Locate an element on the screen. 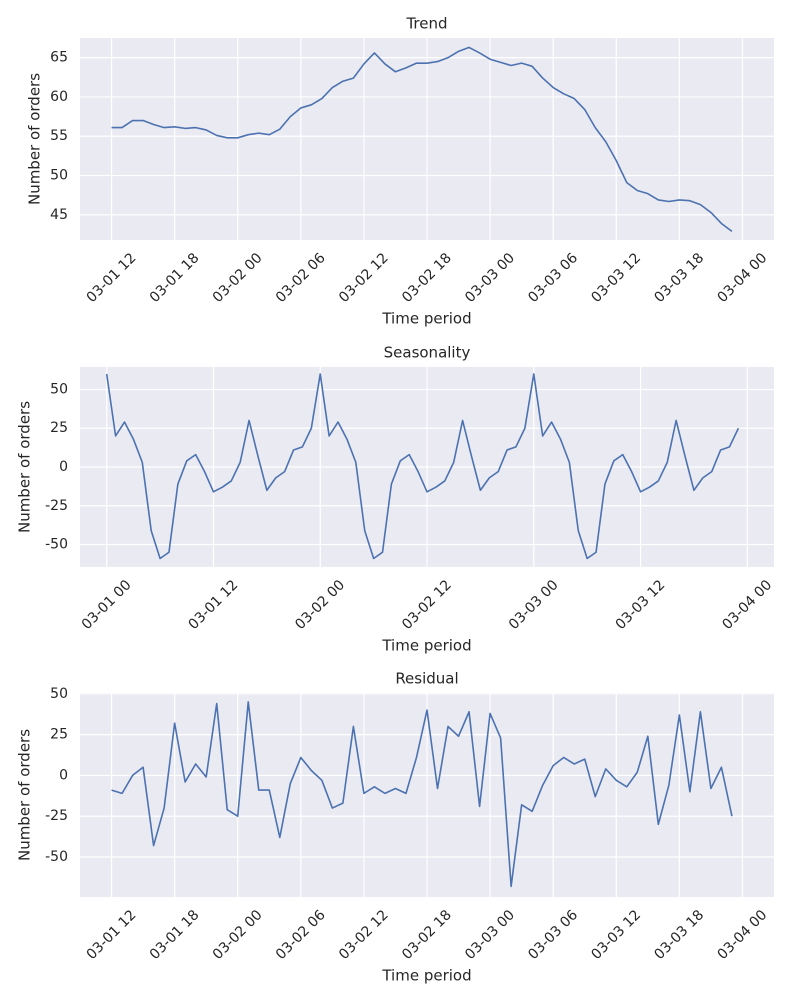 This screenshot has width=800, height=1000. y-tick-label: 60 is located at coordinates (59, 97).